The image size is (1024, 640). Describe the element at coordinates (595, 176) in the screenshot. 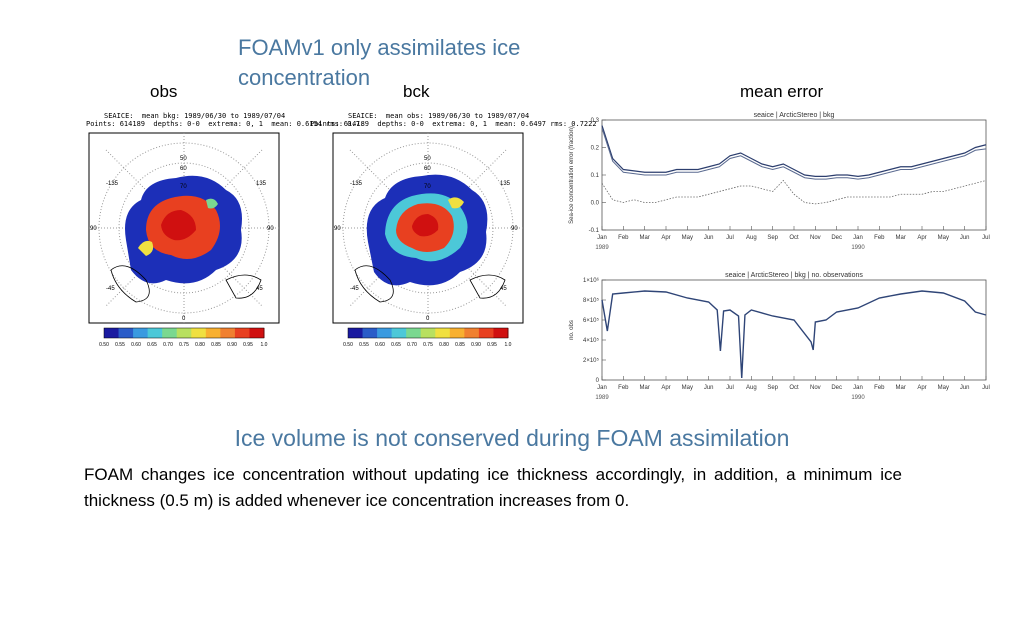

I see `y-tick-label: 0.1` at that location.